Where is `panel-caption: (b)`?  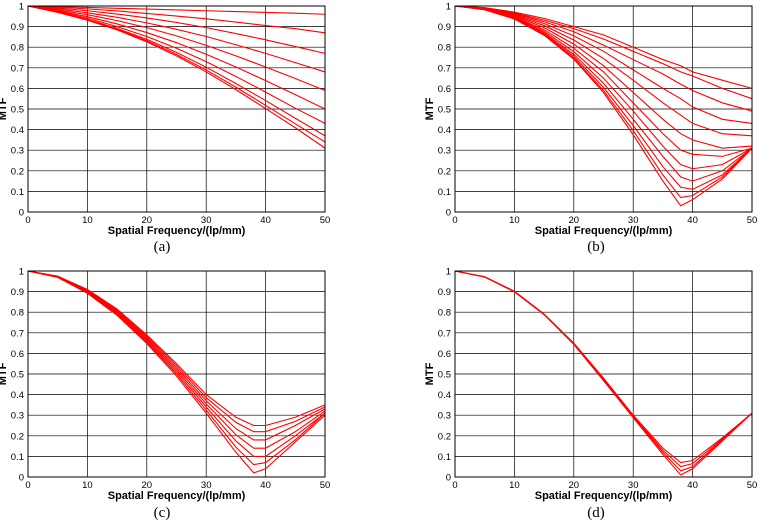 panel-caption: (b) is located at coordinates (596, 247).